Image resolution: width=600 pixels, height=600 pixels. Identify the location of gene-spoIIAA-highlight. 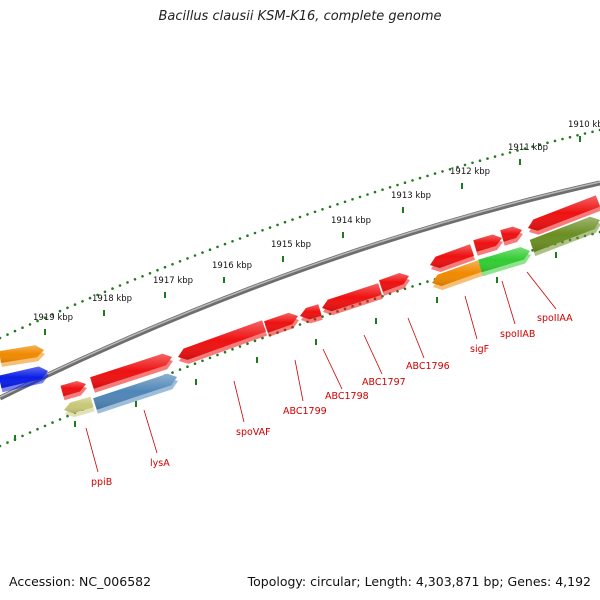
(564, 234).